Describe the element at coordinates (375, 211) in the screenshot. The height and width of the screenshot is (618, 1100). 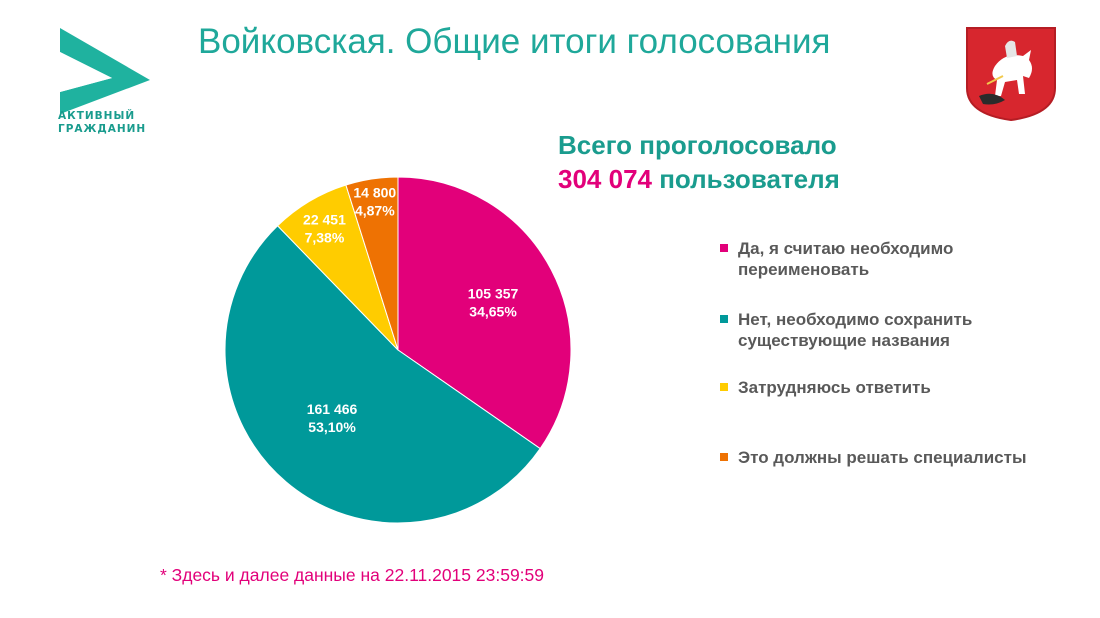
I see `slice-percent-label: 4,87%` at that location.